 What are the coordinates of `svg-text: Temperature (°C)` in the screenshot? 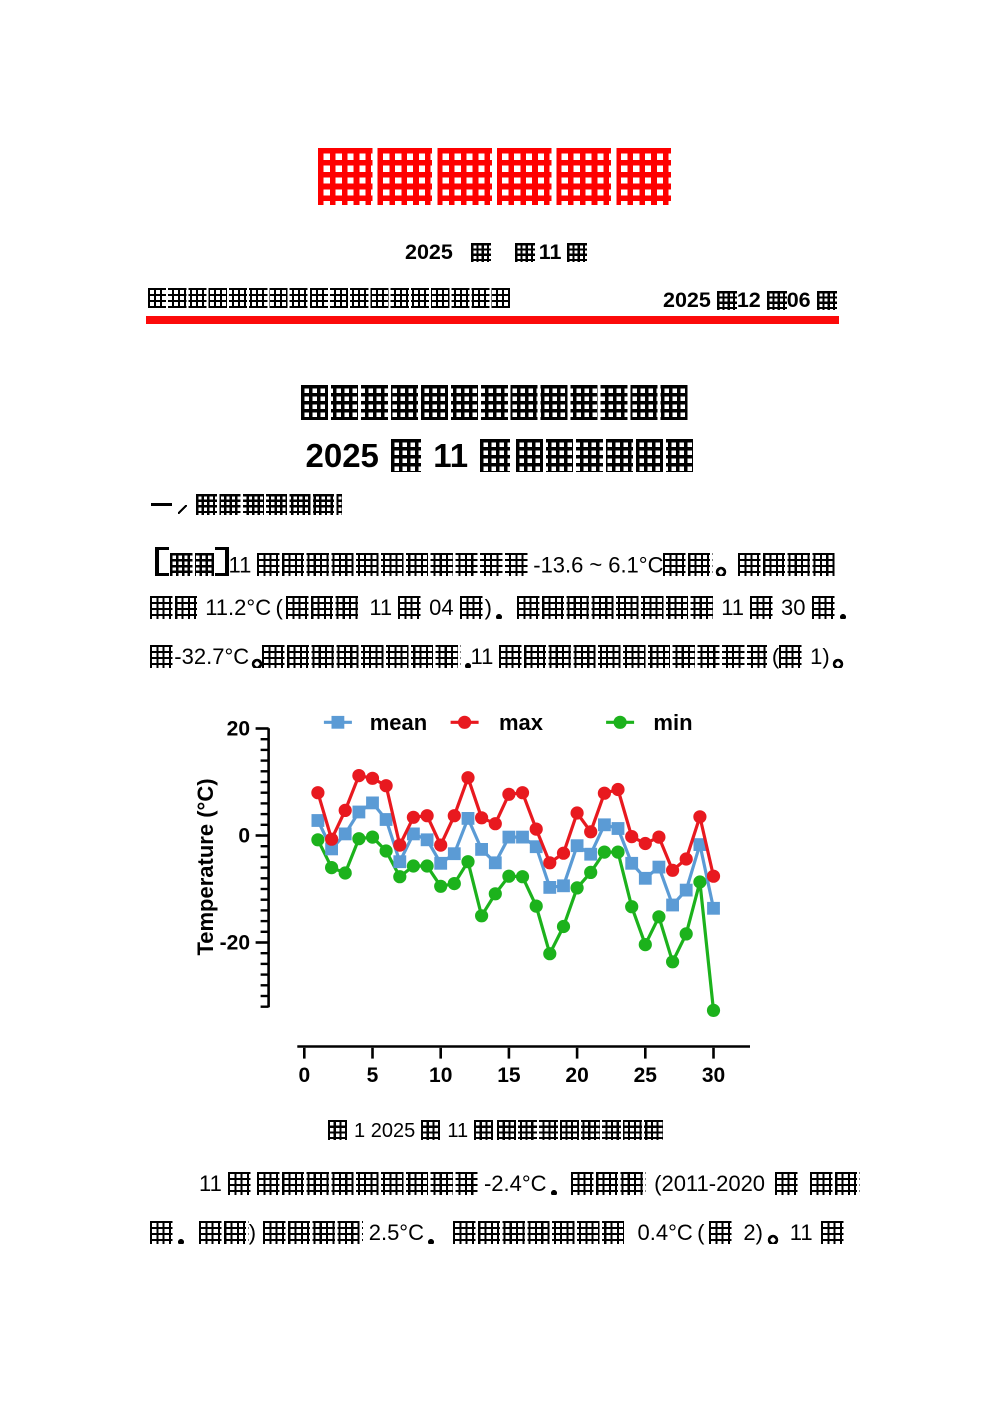 It's located at (205, 866).